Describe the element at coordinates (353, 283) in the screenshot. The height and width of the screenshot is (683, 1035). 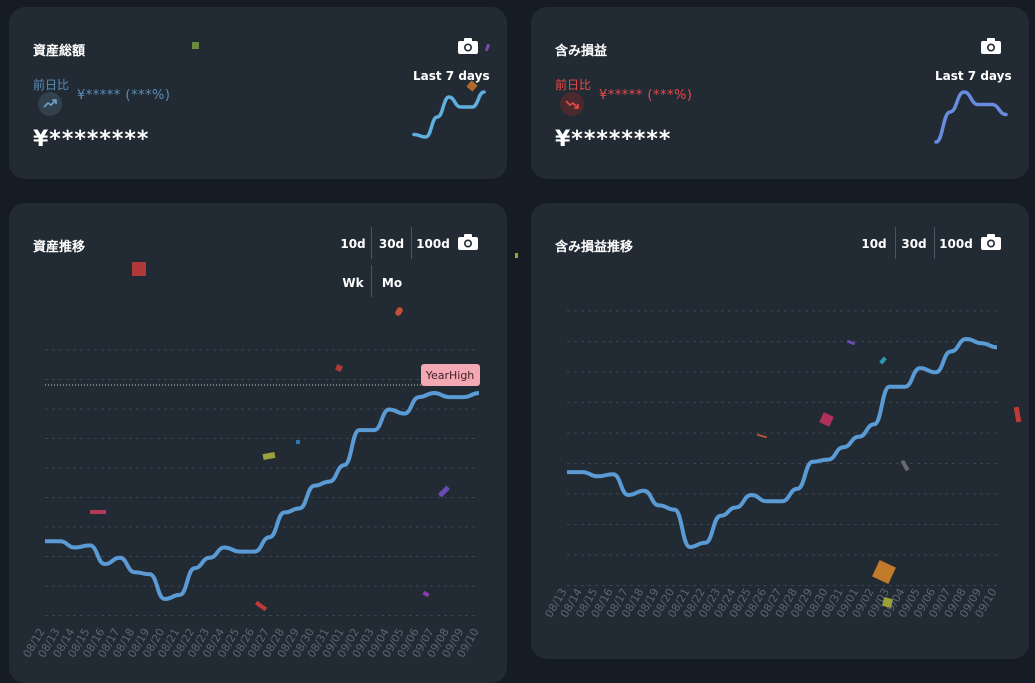
I see `range-week-button: Wk` at that location.